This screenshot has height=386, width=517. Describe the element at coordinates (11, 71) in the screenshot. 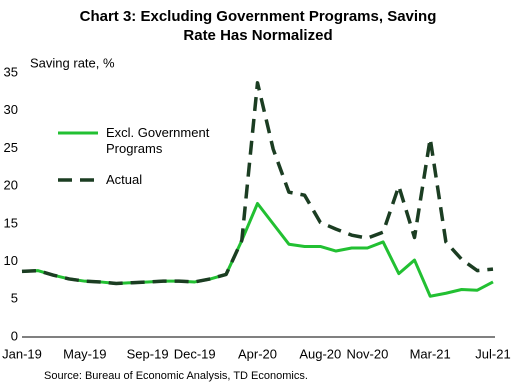

I see `y-tick-label: 35` at that location.